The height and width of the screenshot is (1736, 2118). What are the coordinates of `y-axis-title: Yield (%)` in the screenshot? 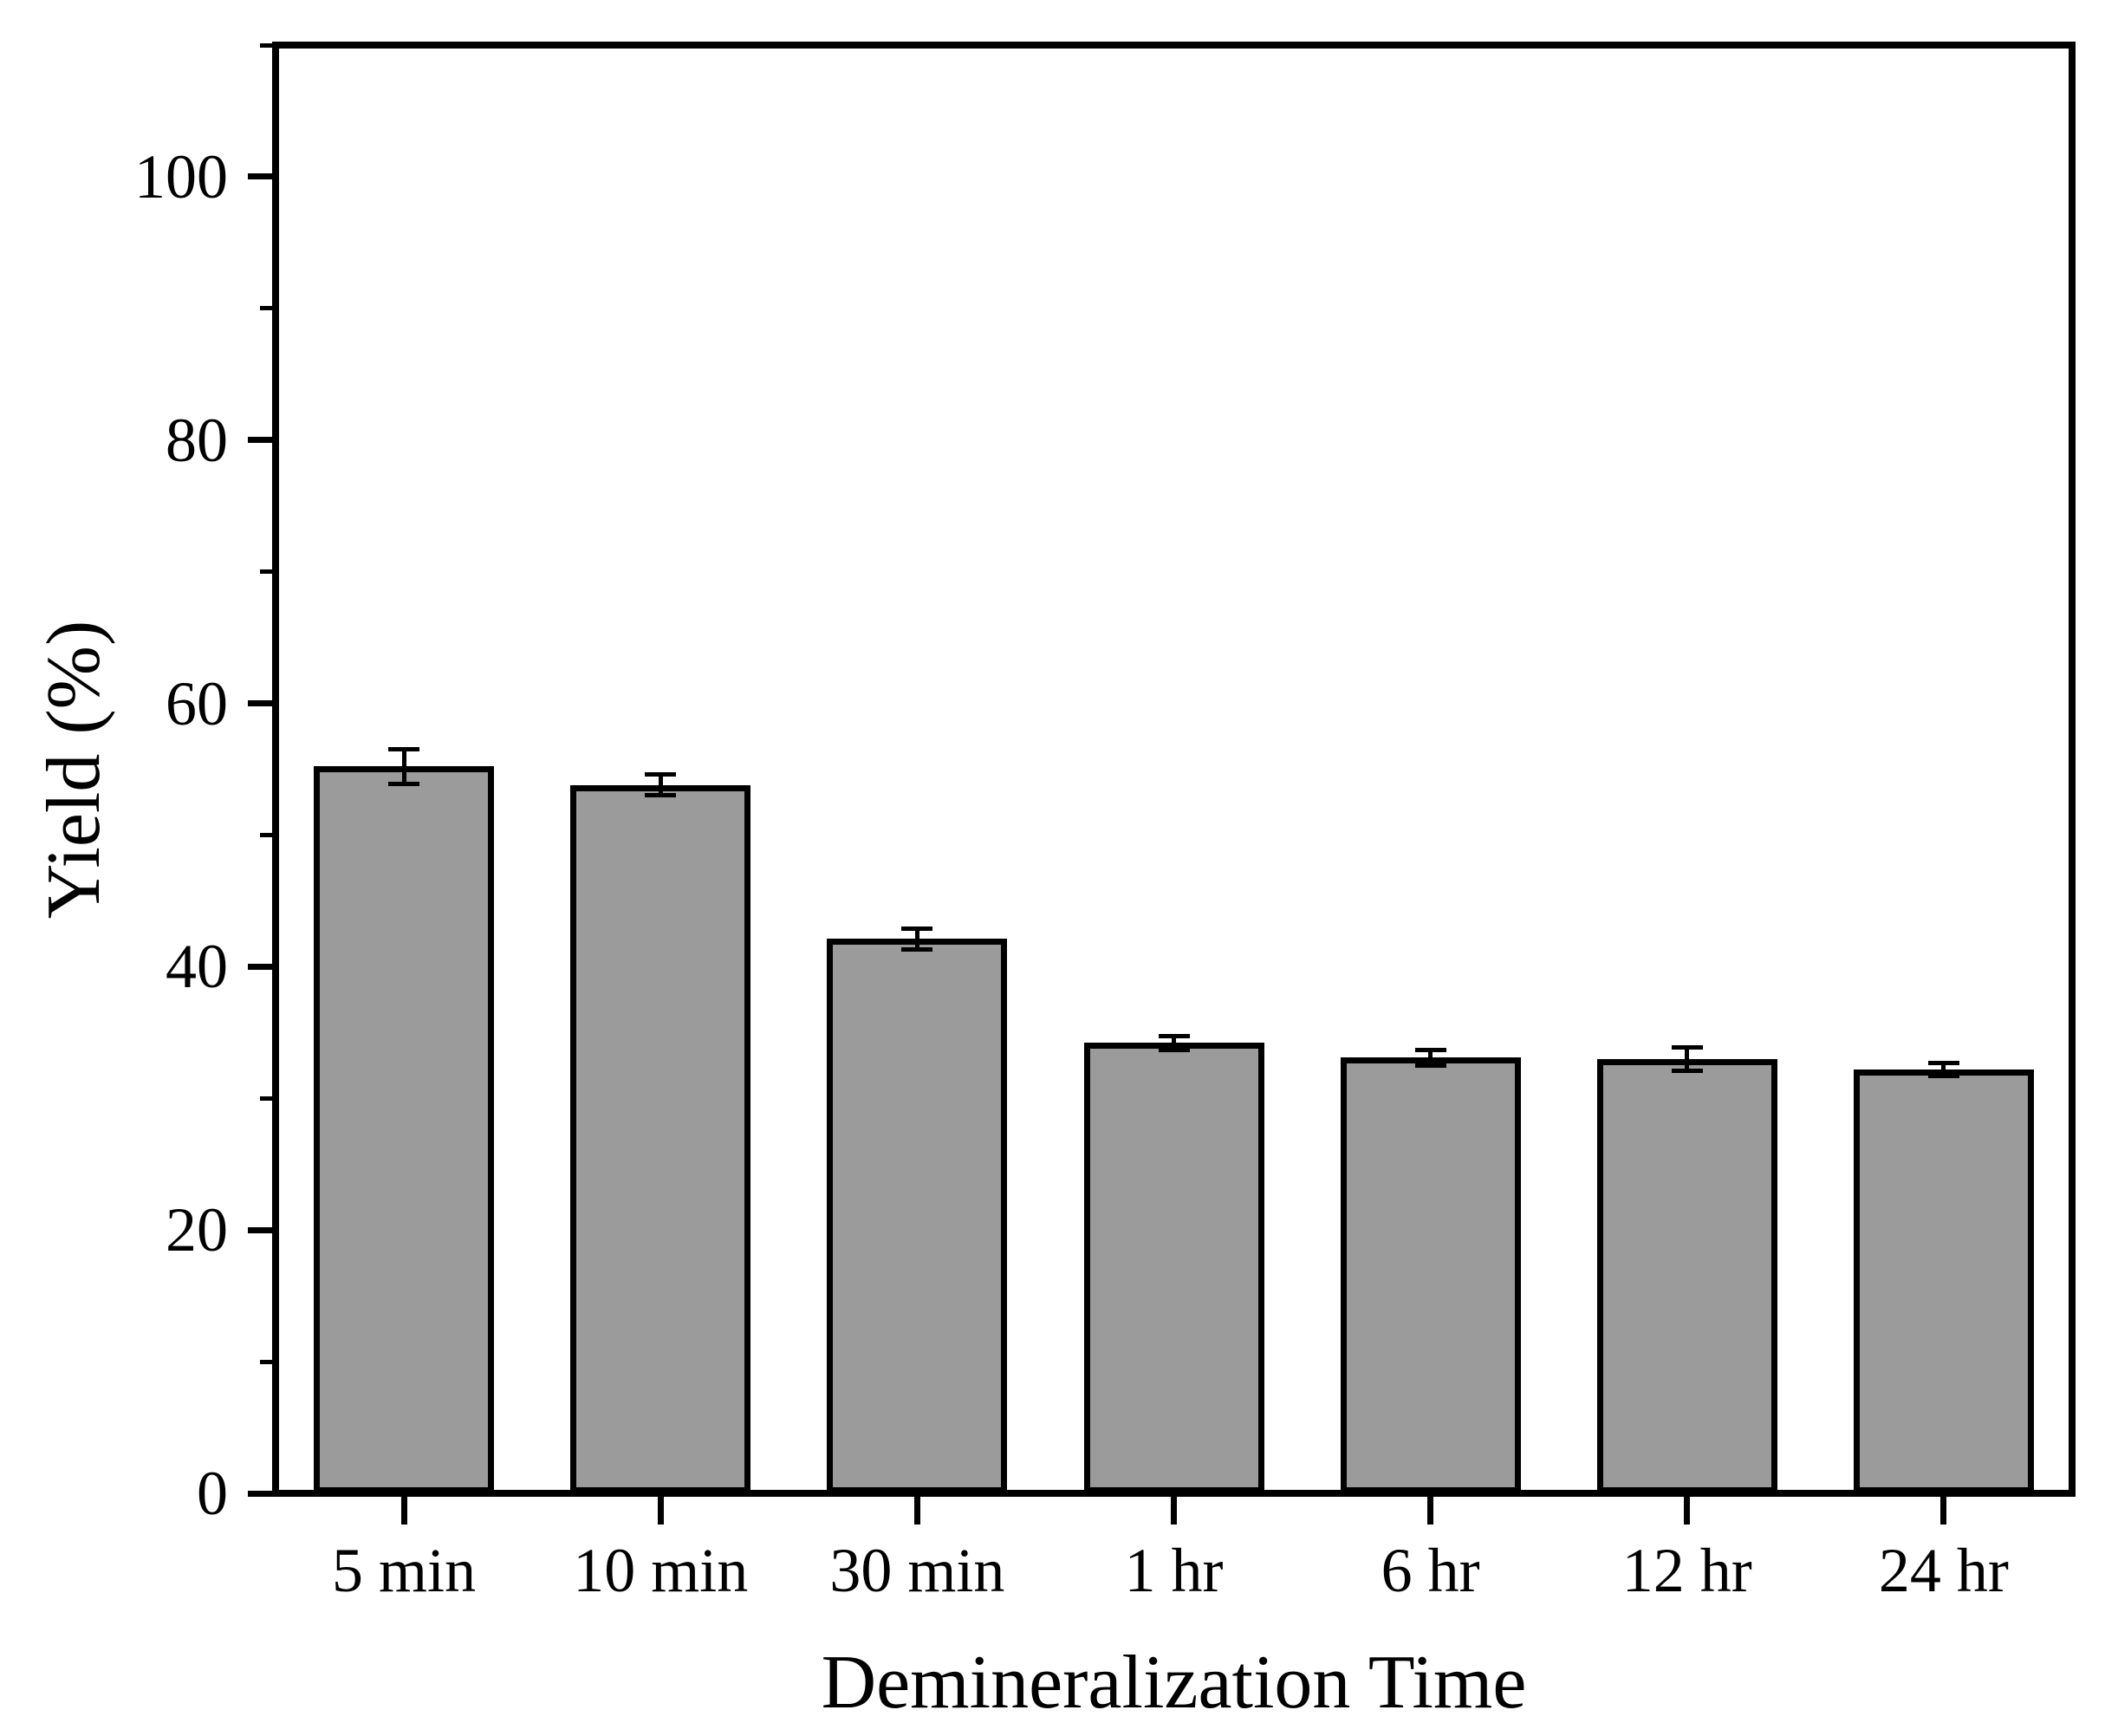 It's located at (74, 770).